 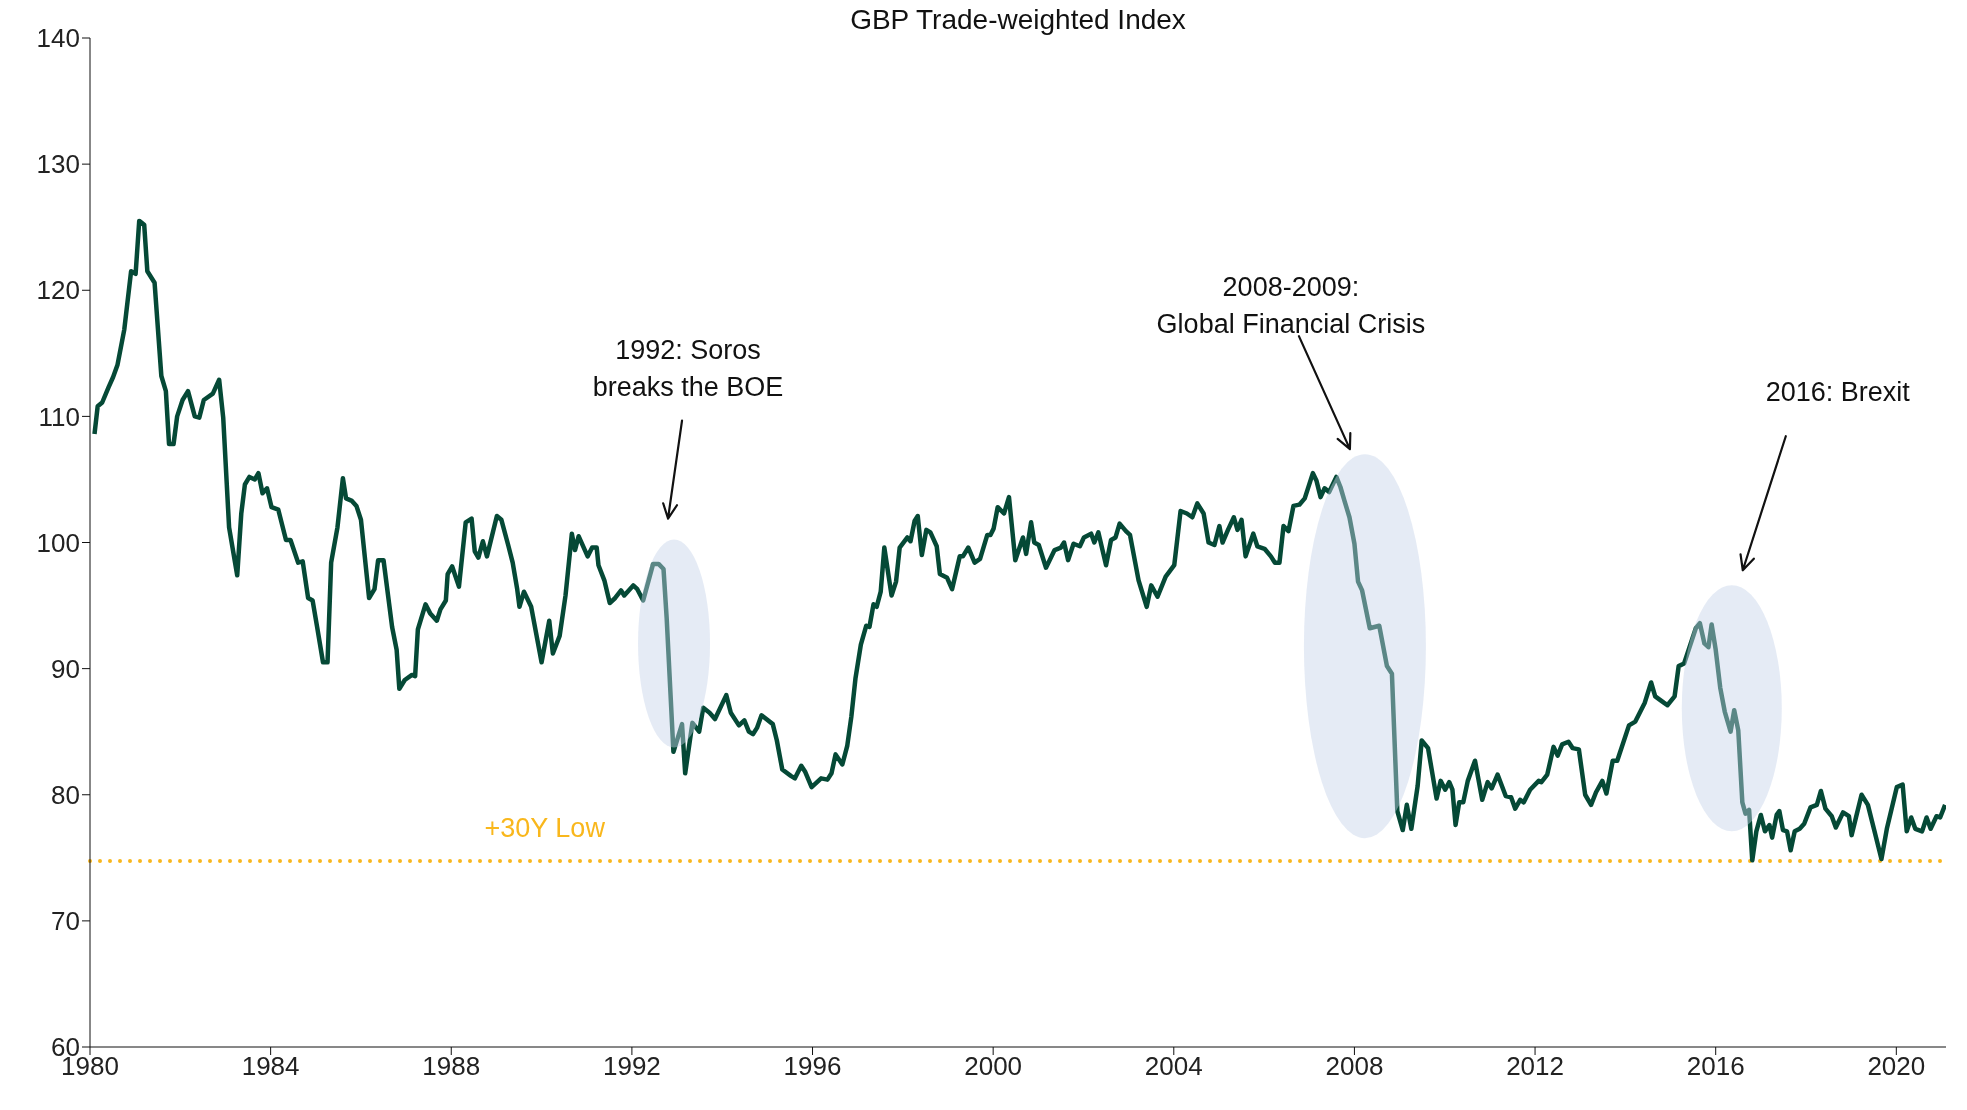 What do you see at coordinates (58, 290) in the screenshot?
I see `y-tick-label: 120` at bounding box center [58, 290].